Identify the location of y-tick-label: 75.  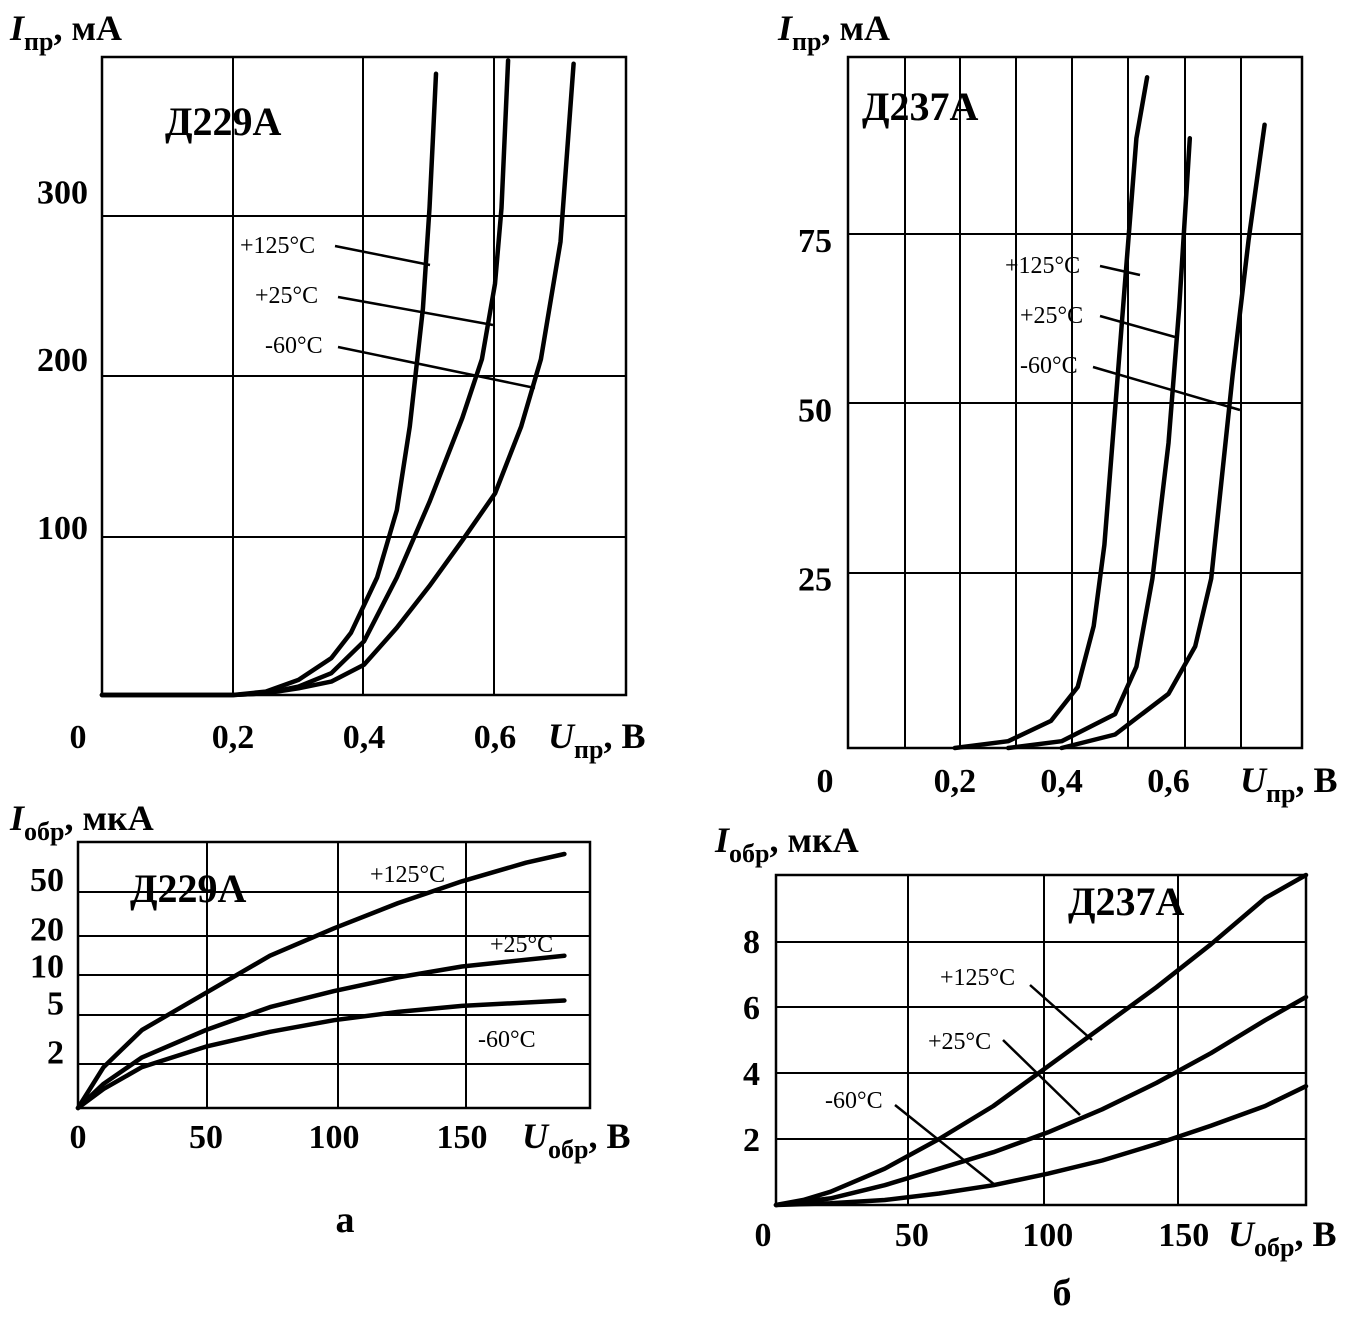
(815, 241).